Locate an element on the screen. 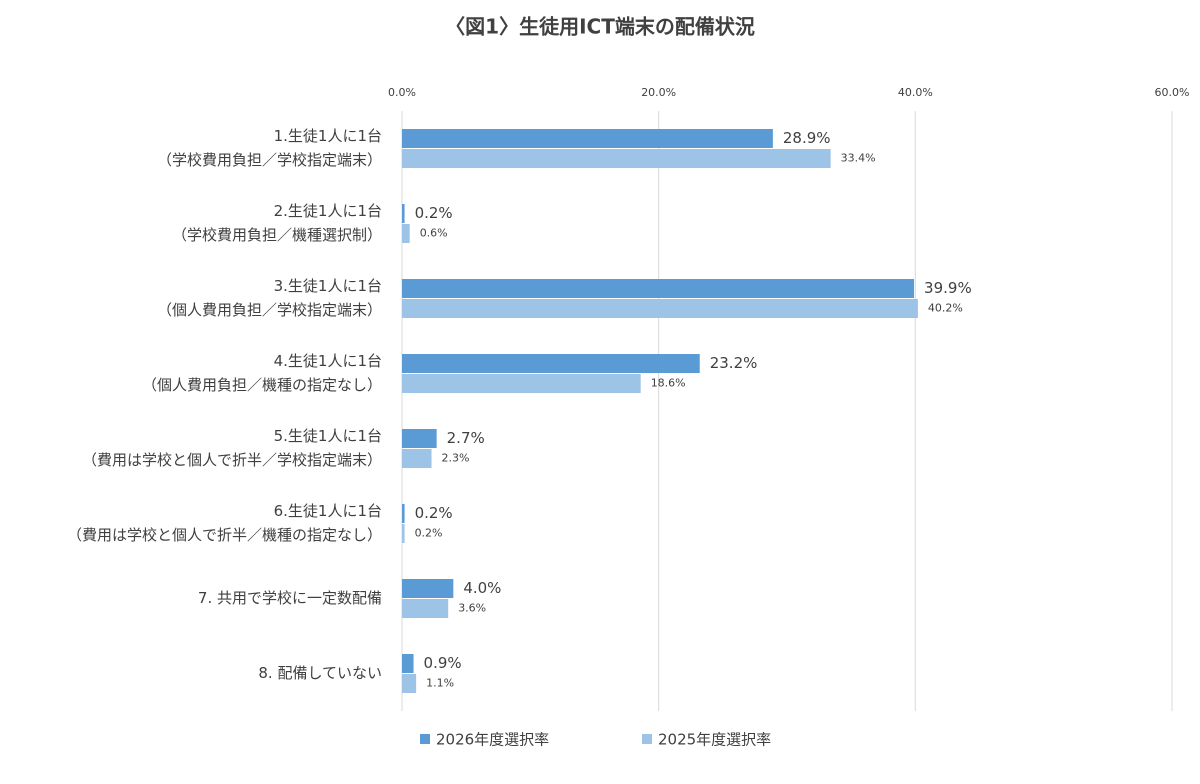  value-label: 4.0% is located at coordinates (482, 588).